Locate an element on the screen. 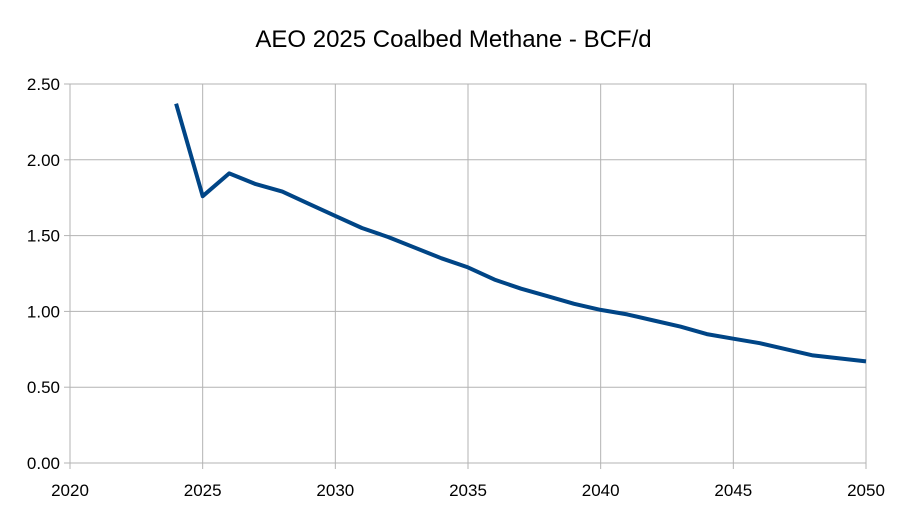 The height and width of the screenshot is (510, 907). x-axis-ticks: 2020 2025 2030 2035 2040 2045 2050 is located at coordinates (468, 490).